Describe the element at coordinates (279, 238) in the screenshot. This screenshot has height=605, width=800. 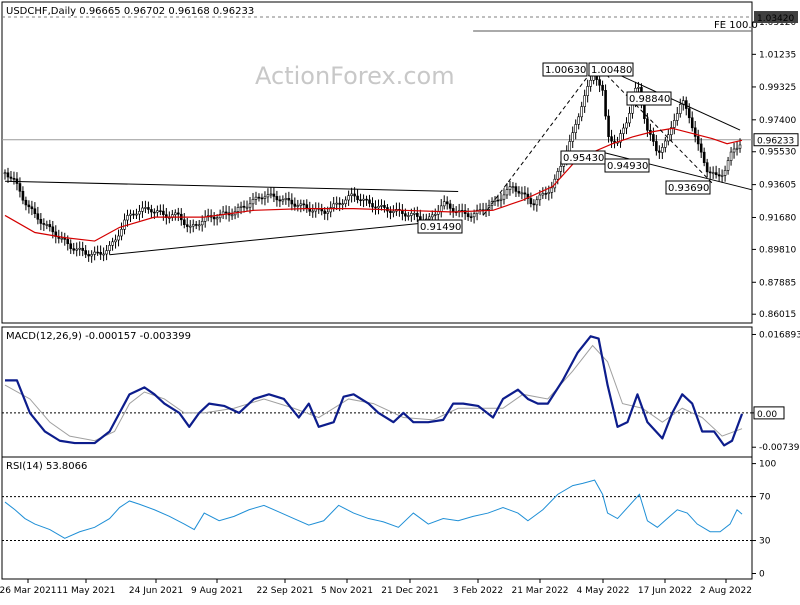
I see `trendline` at that location.